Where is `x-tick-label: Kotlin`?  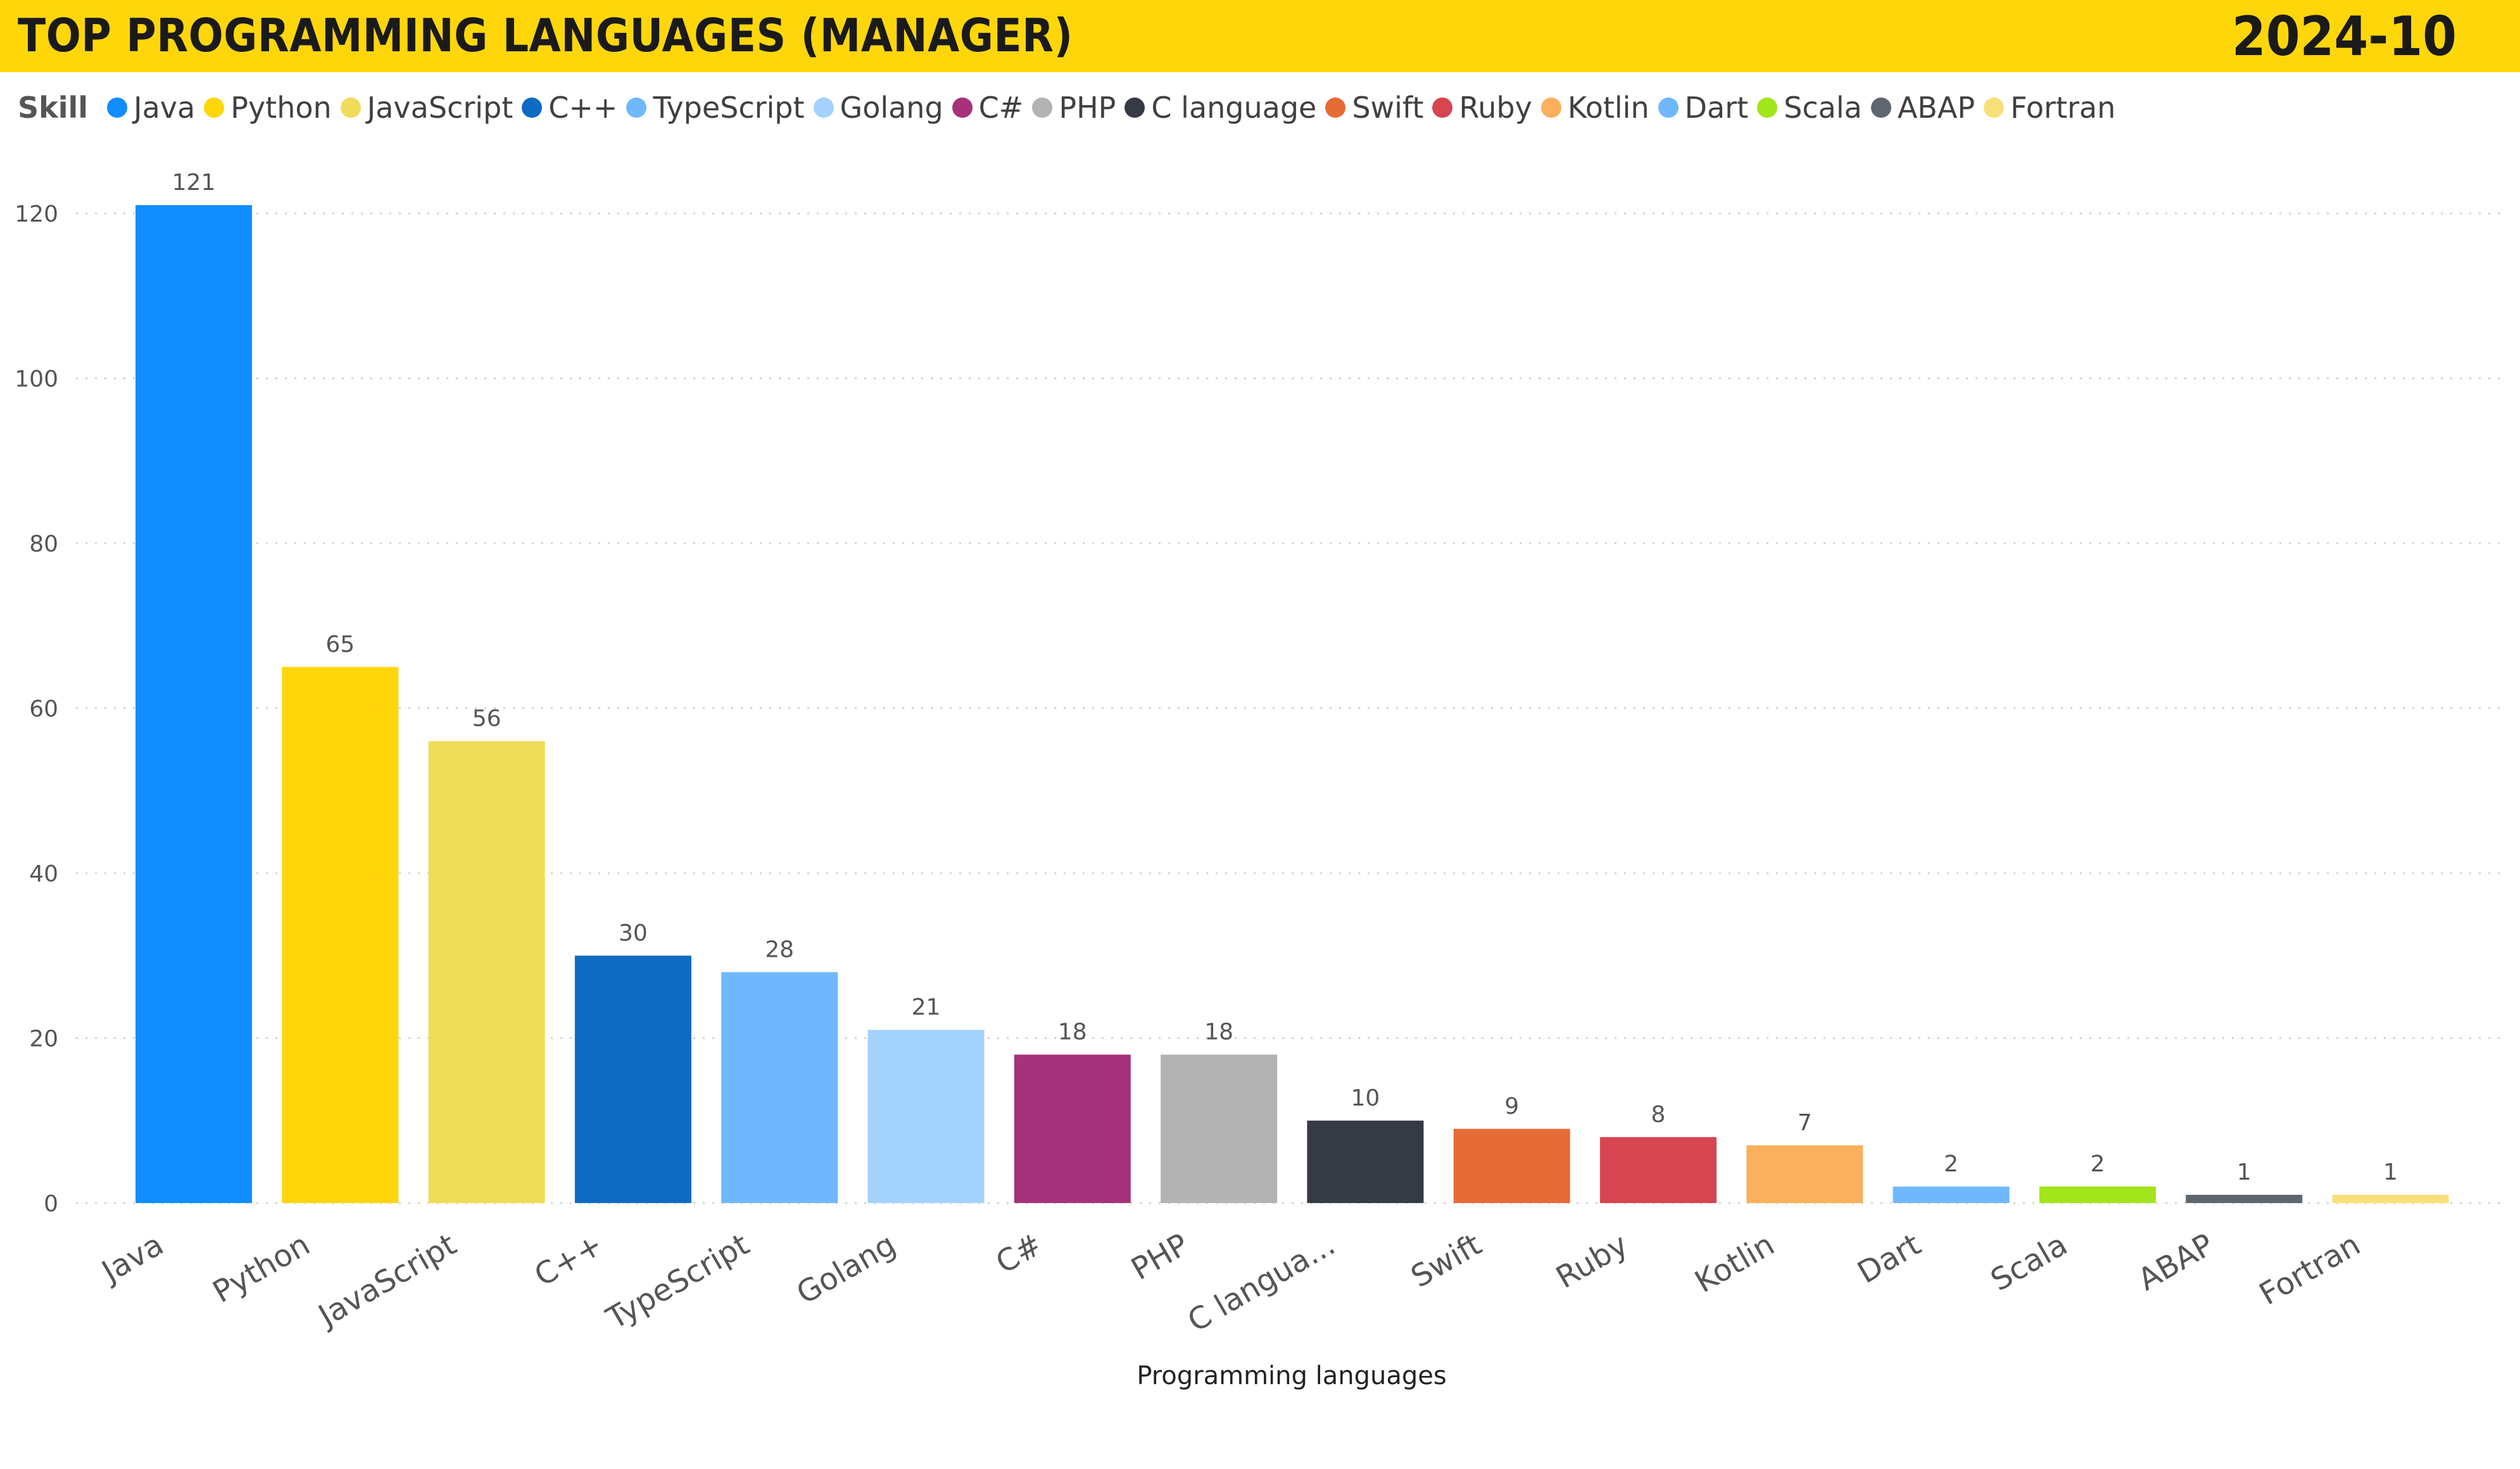 x-tick-label: Kotlin is located at coordinates (1734, 1263).